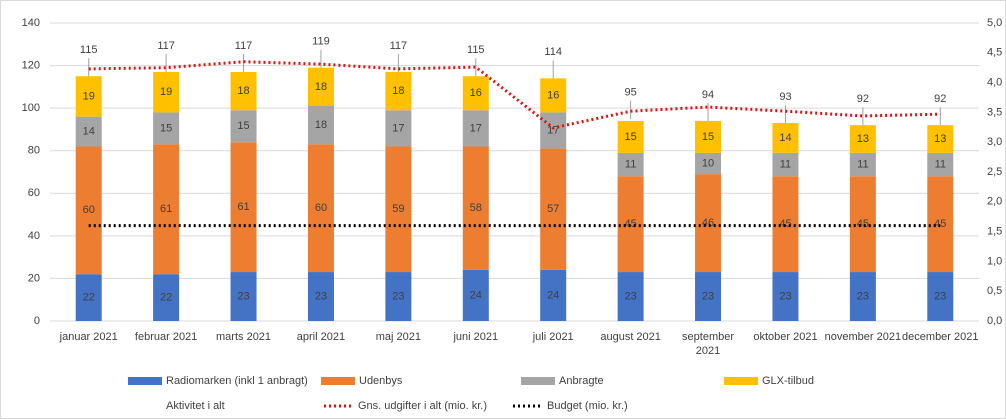 This screenshot has width=1006, height=419. What do you see at coordinates (514, 95) in the screenshot?
I see `line-series` at bounding box center [514, 95].